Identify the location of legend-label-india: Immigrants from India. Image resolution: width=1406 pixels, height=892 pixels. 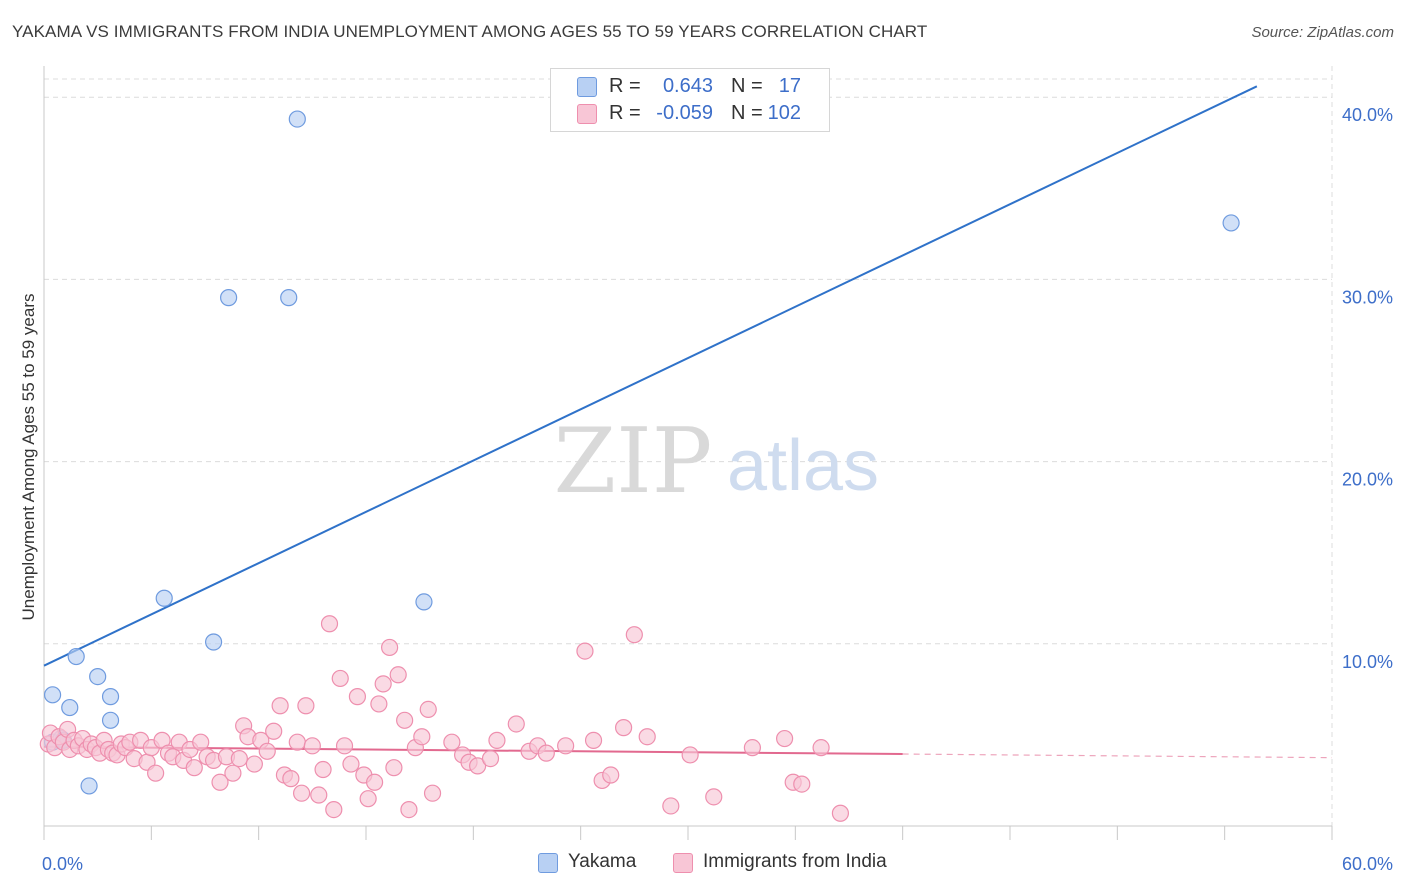
(795, 861).